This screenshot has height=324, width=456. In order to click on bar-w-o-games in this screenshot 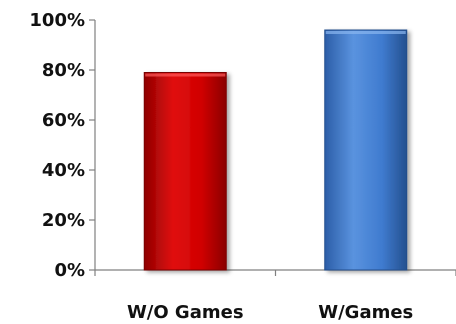, I will do `click(185, 171)`.